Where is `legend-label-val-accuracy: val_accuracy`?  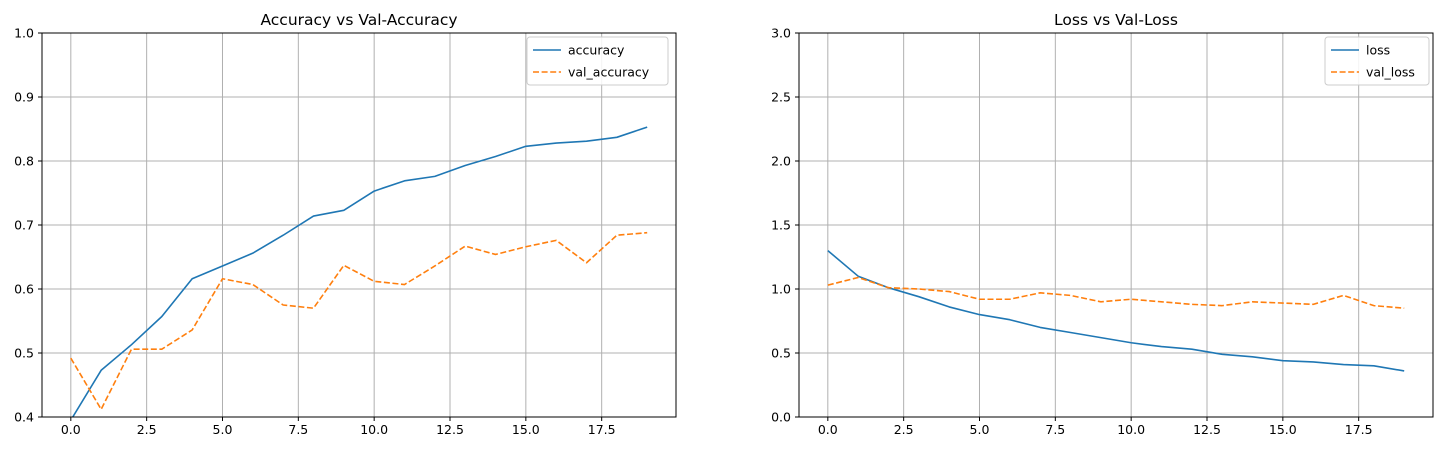
legend-label-val-accuracy: val_accuracy is located at coordinates (609, 72).